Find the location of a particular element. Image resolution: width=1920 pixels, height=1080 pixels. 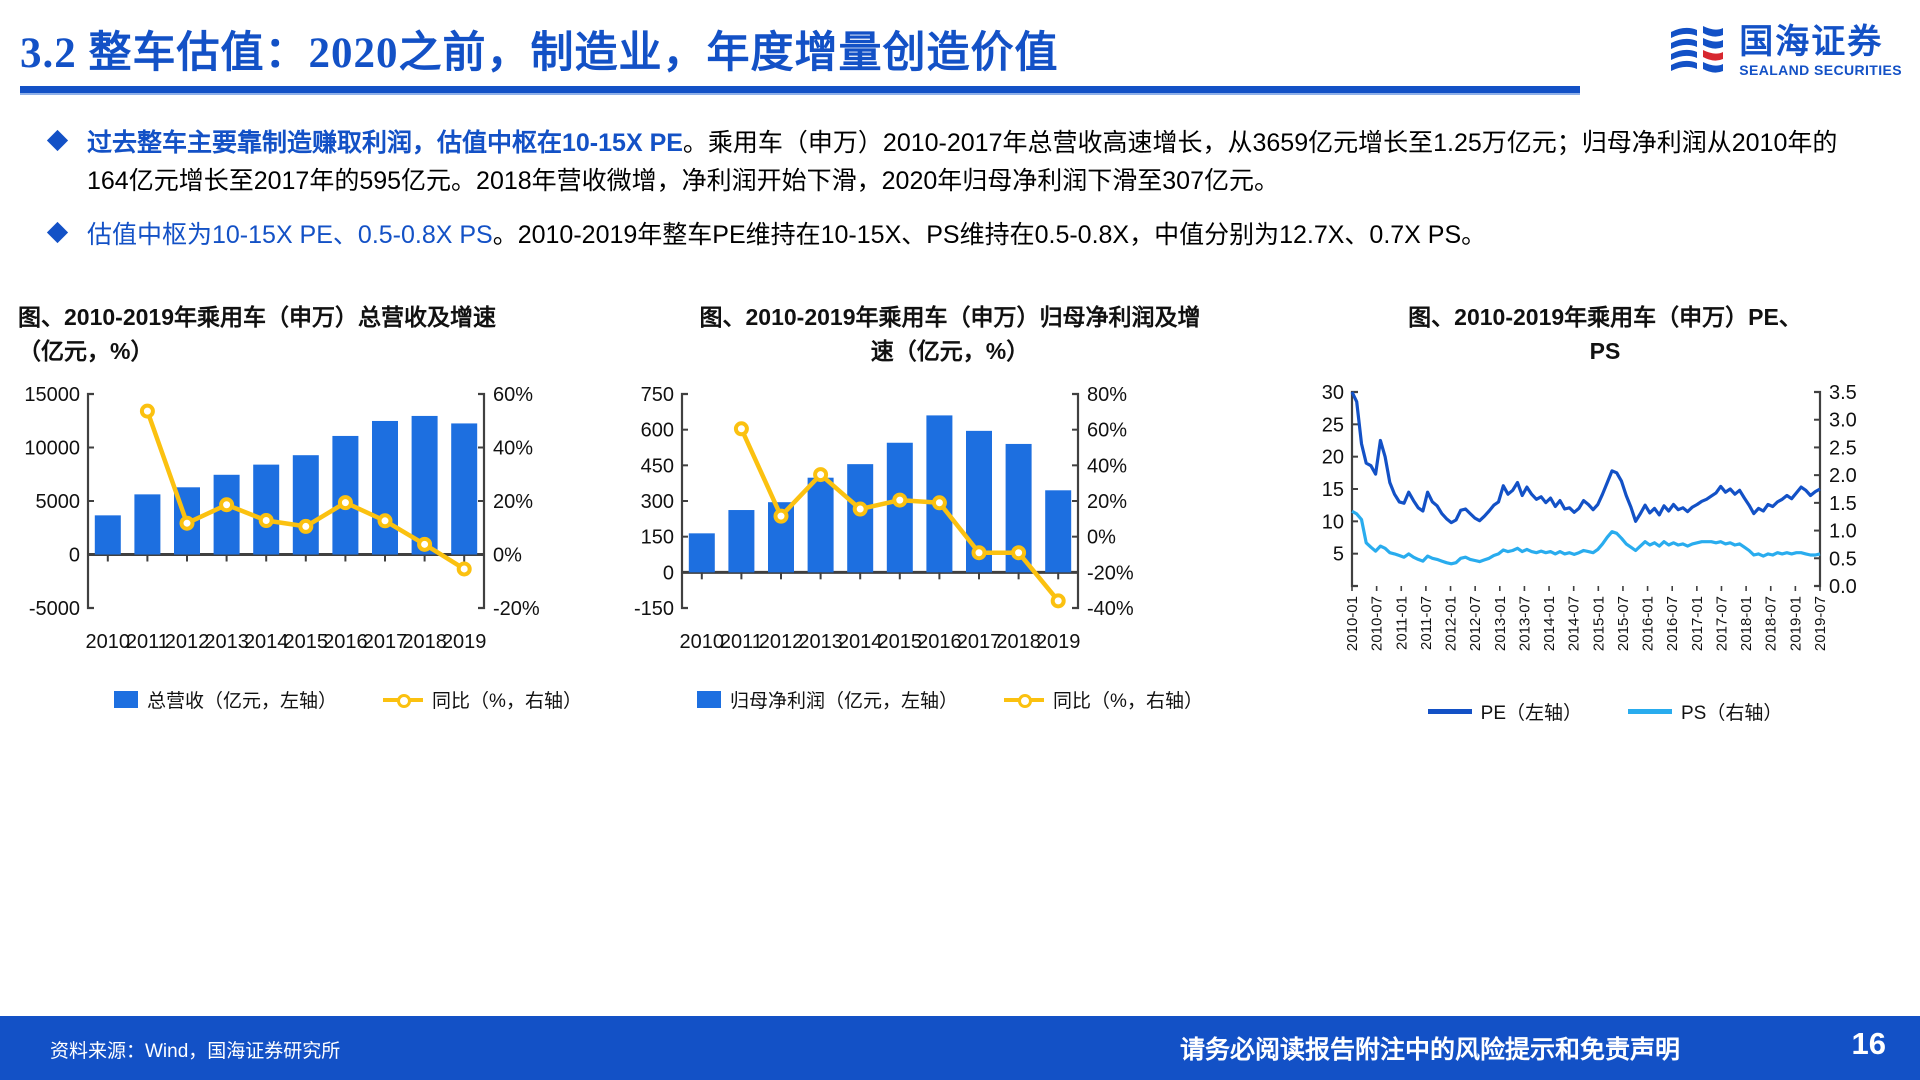

svg-text: 30 is located at coordinates (1333, 393).